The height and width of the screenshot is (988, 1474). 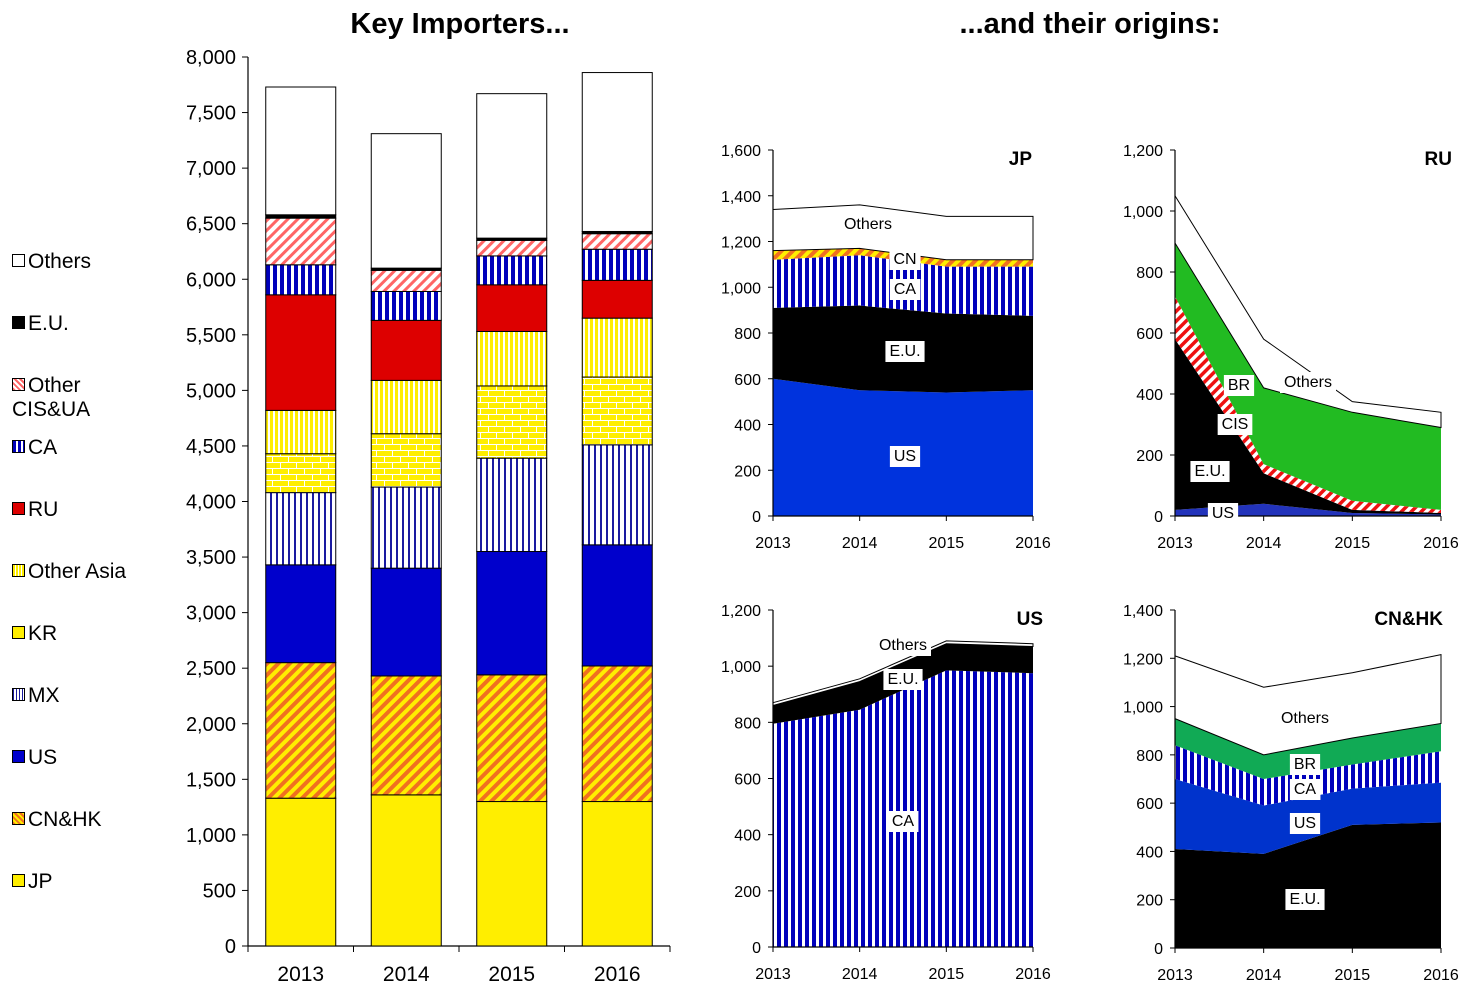 I want to click on y-tick-label: 6,500, so click(x=211, y=225).